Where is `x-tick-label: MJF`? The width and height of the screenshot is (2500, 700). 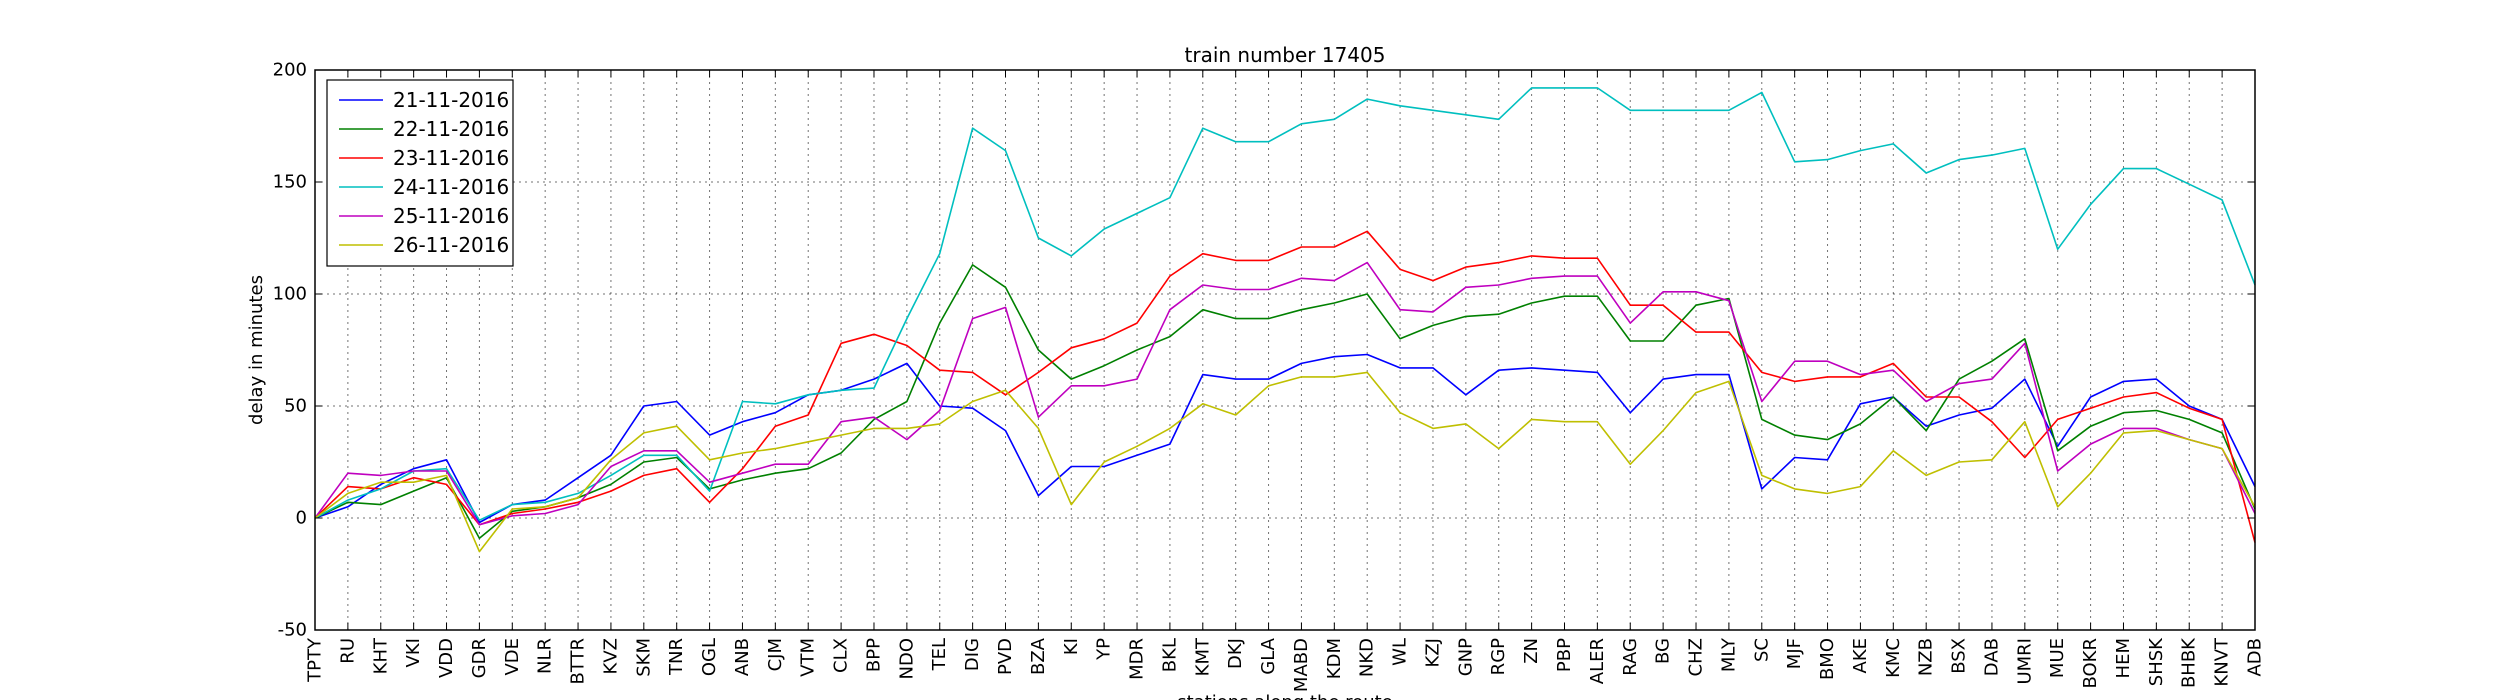 x-tick-label: MJF is located at coordinates (1794, 653).